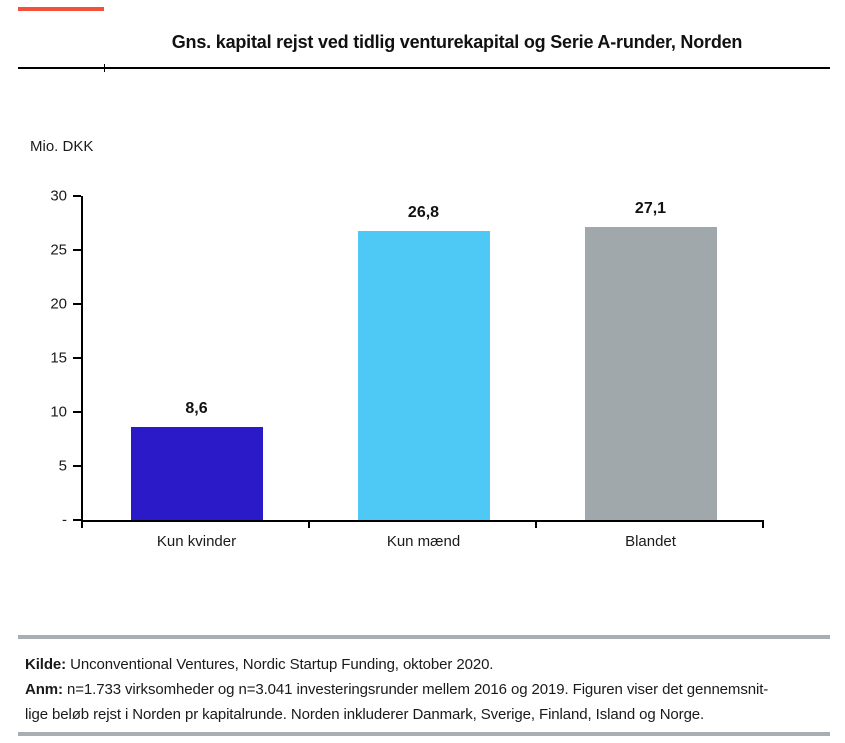  Describe the element at coordinates (196, 473) in the screenshot. I see `bar-kun-kvinder` at that location.